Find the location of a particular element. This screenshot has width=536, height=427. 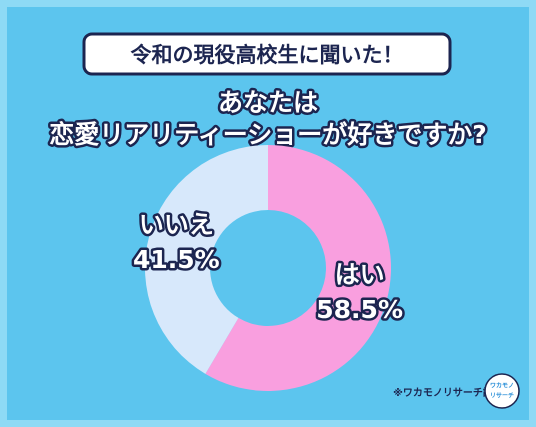

title-badge is located at coordinates (267, 54).